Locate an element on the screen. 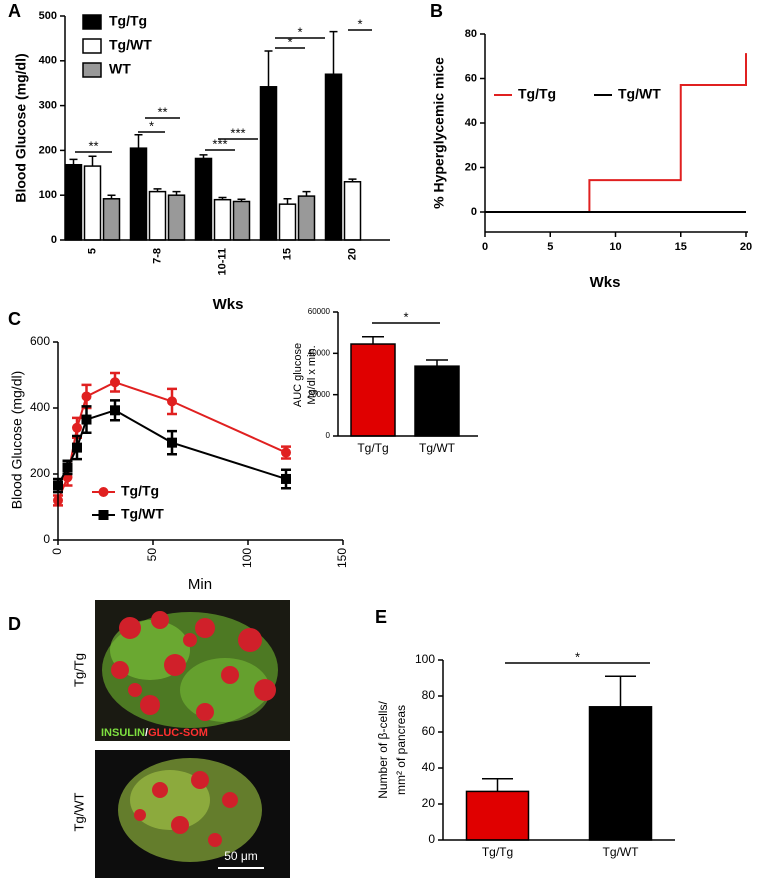 This screenshot has width=759, height=882. y-tick-label: 80 is located at coordinates (471, 34).